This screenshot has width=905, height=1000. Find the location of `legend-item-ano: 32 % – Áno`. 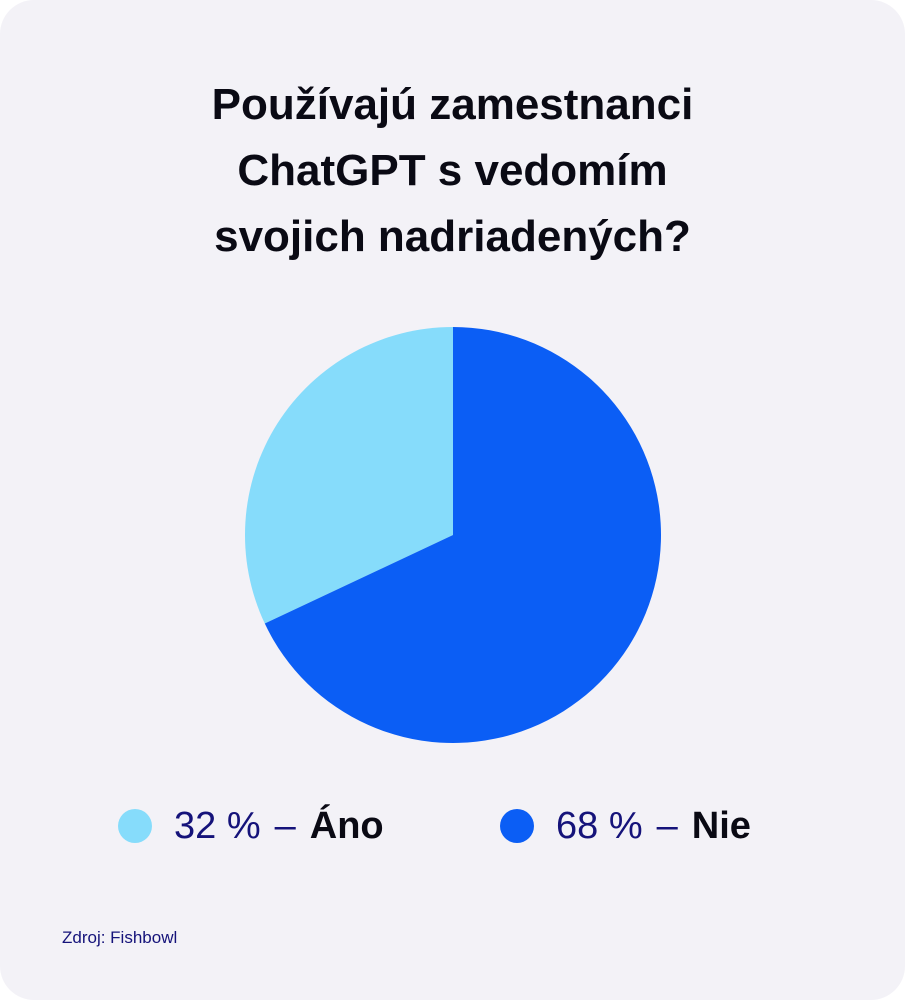

legend-item-ano: 32 % – Áno is located at coordinates (251, 826).